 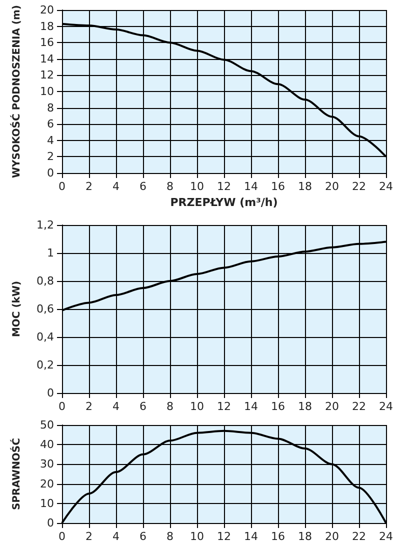 What do you see at coordinates (47, 425) in the screenshot?
I see `y-tick-label: 50` at bounding box center [47, 425].